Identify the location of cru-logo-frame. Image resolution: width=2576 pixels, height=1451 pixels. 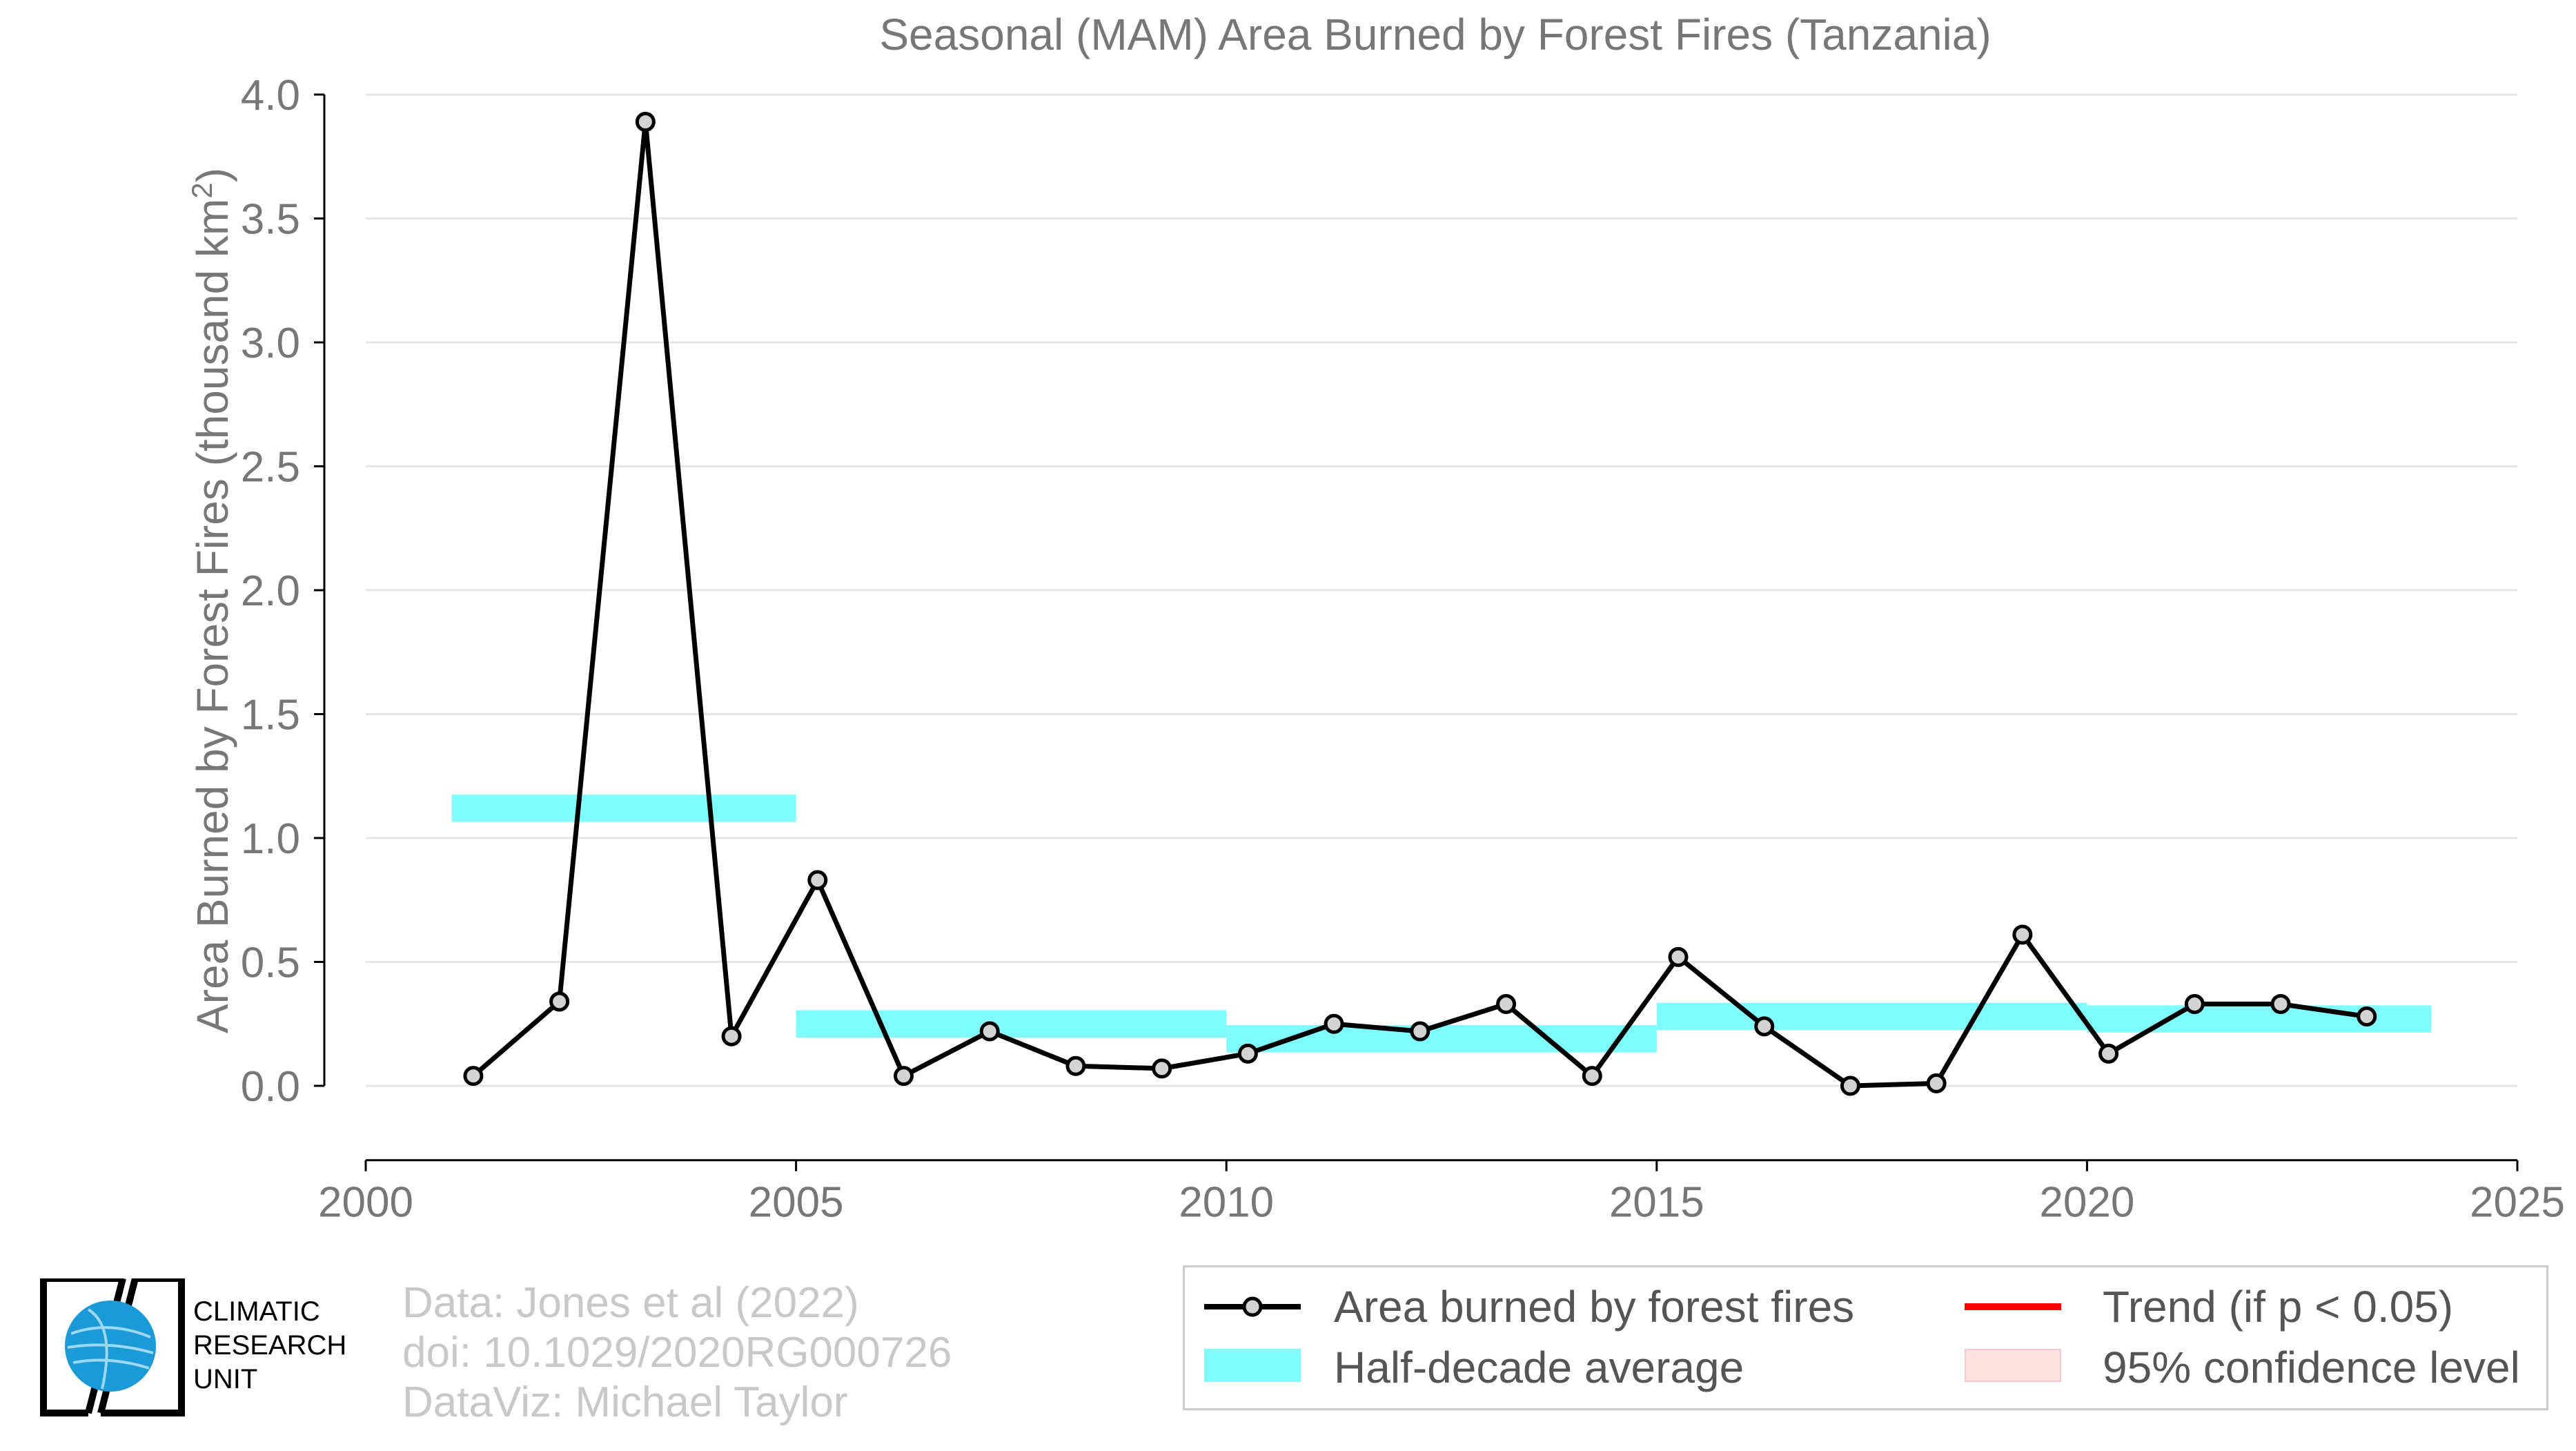
(112, 1346).